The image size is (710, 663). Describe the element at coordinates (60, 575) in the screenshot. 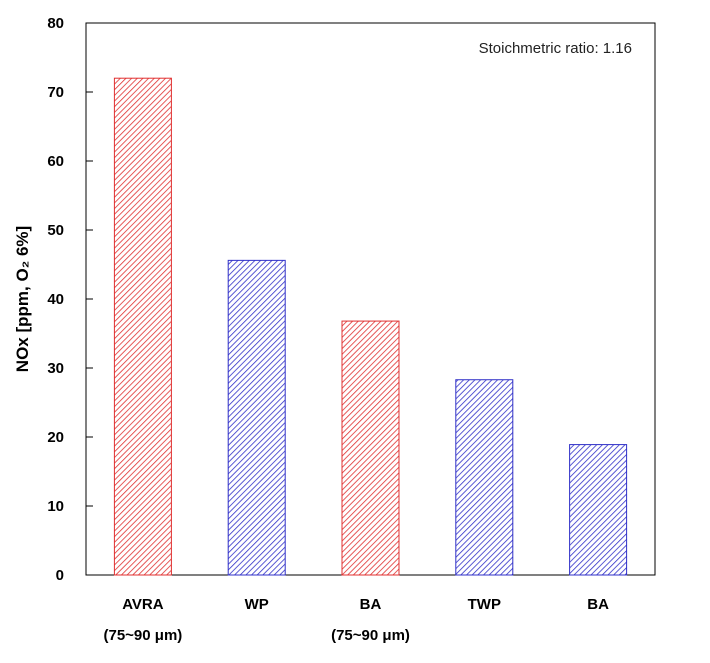

I see `y-tick-label: 0` at that location.